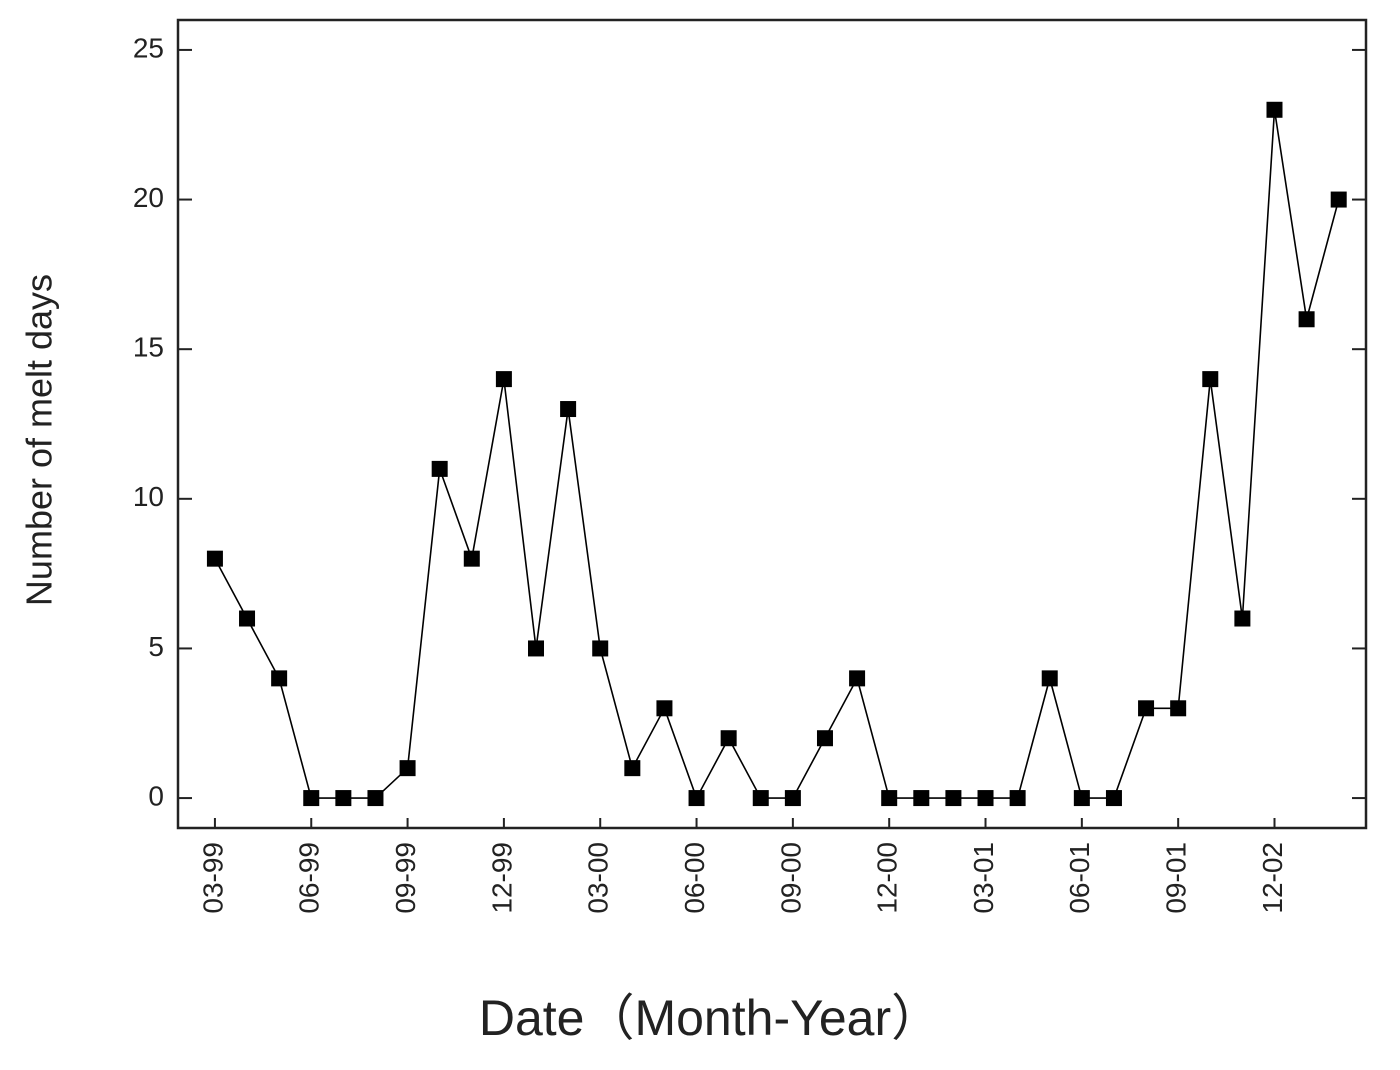 The width and height of the screenshot is (1400, 1070). Describe the element at coordinates (156, 646) in the screenshot. I see `y-tick-label: 5` at that location.